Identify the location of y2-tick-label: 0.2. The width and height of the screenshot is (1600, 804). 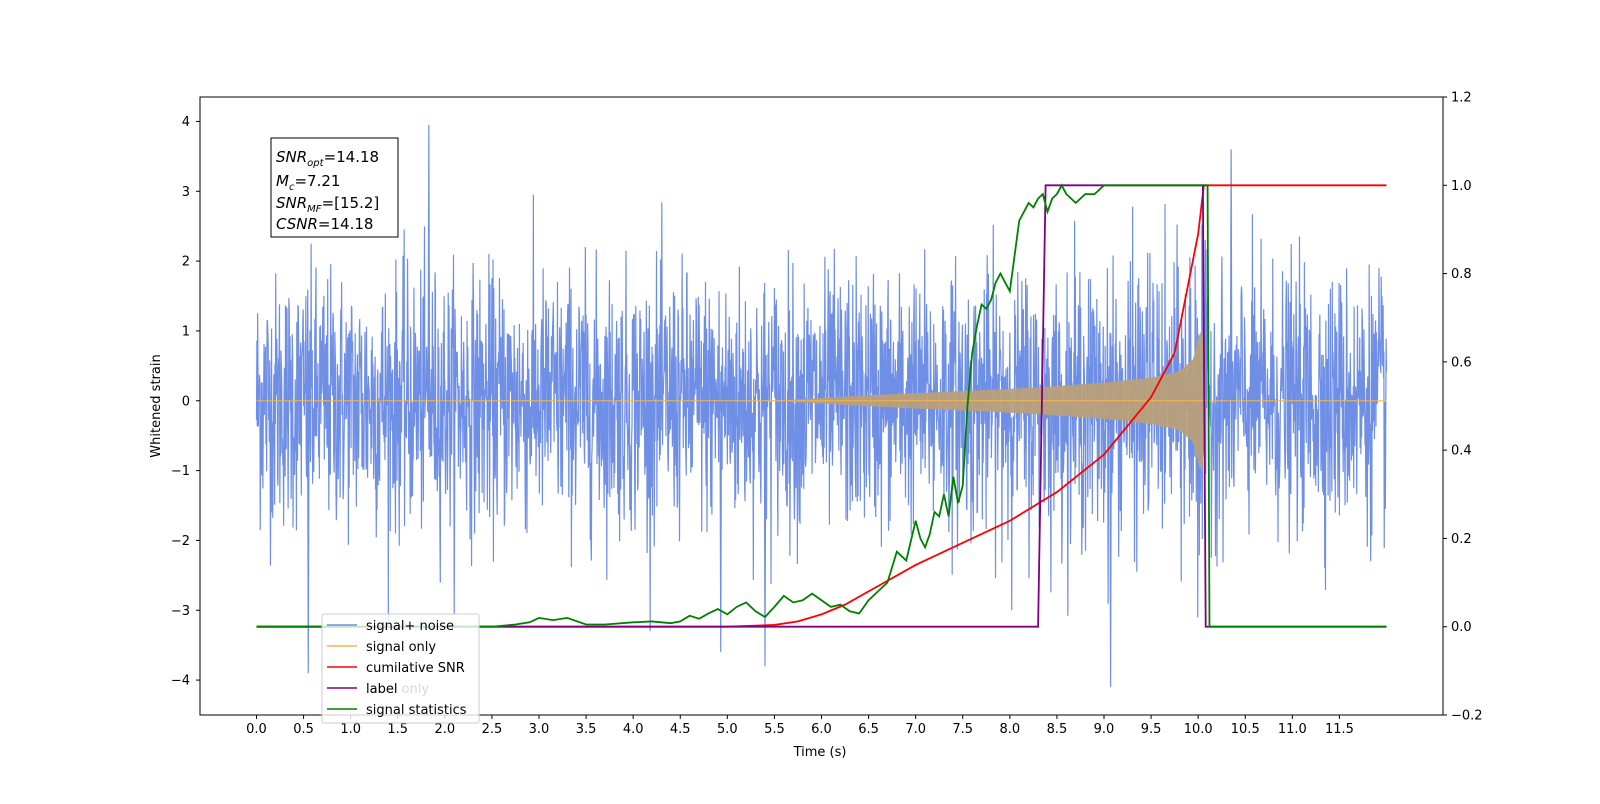
(1461, 539).